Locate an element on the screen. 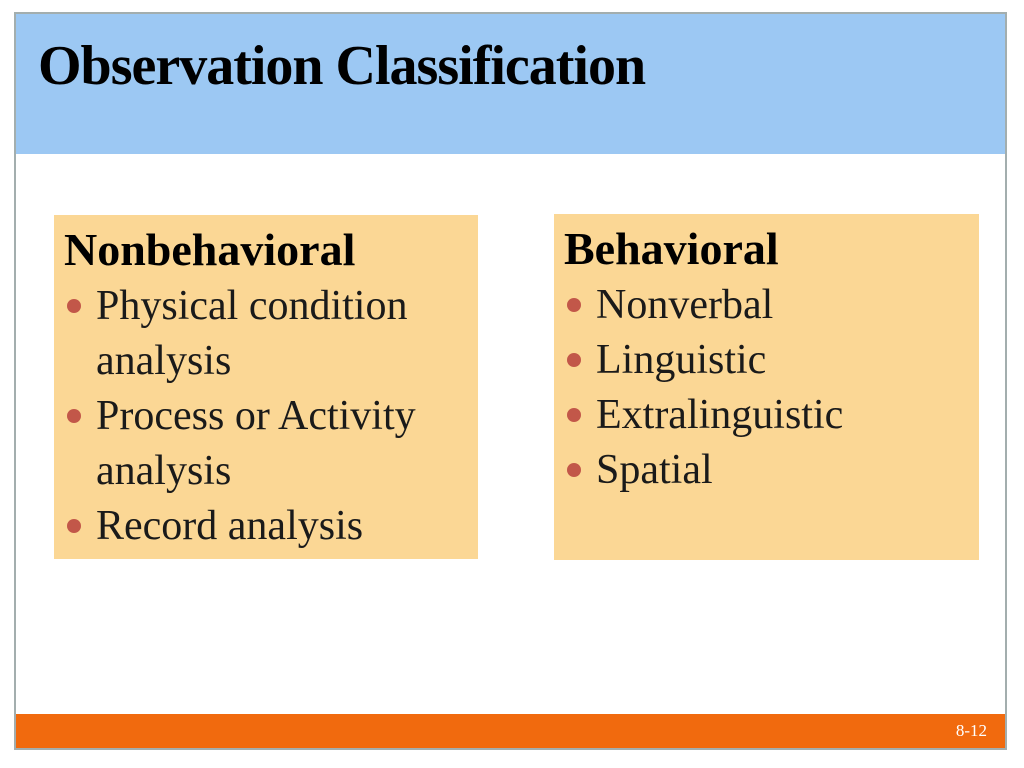  bullet-item: Record analysis is located at coordinates (266, 526).